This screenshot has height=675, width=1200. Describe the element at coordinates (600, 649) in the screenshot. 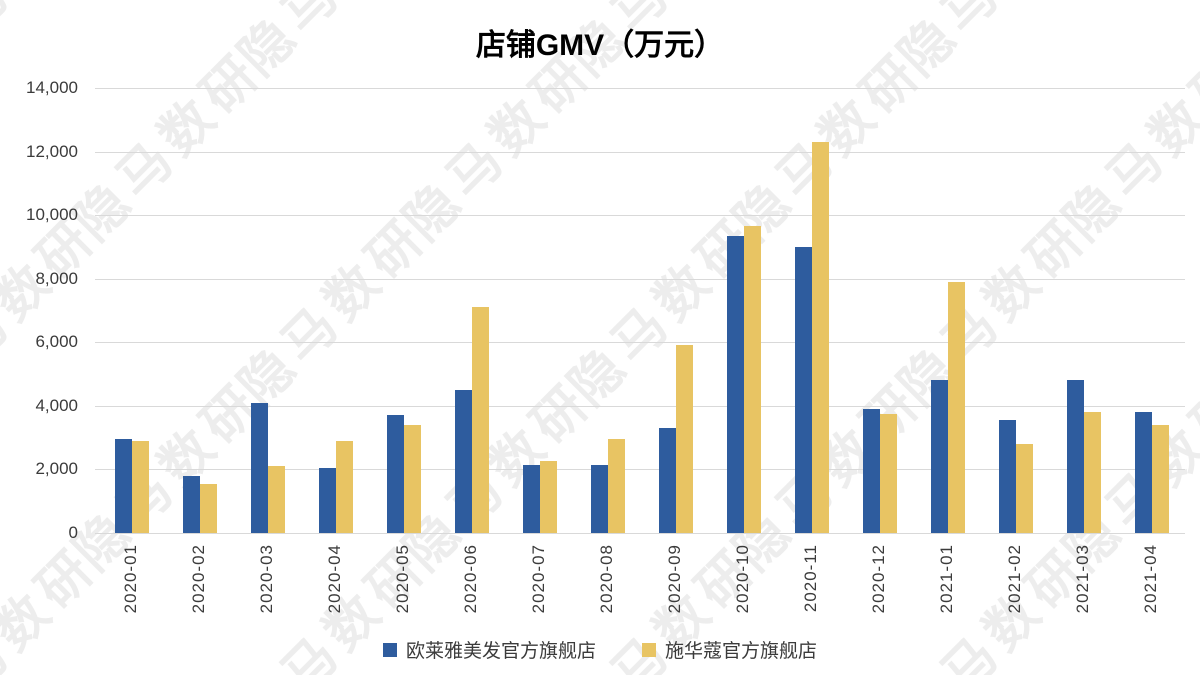

I see `legend: 欧莱雅美发官方旗舰店 施华蔻官方旗舰店` at that location.